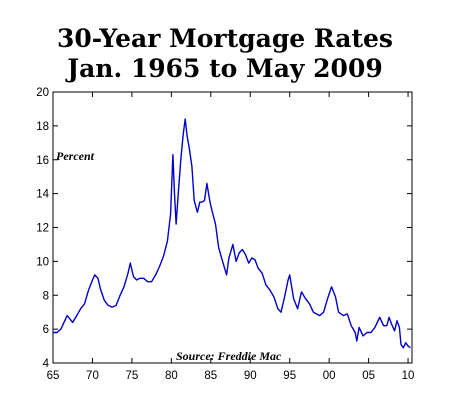 This screenshot has width=450, height=412. What do you see at coordinates (46, 296) in the screenshot?
I see `y-tick-label: 8` at bounding box center [46, 296].